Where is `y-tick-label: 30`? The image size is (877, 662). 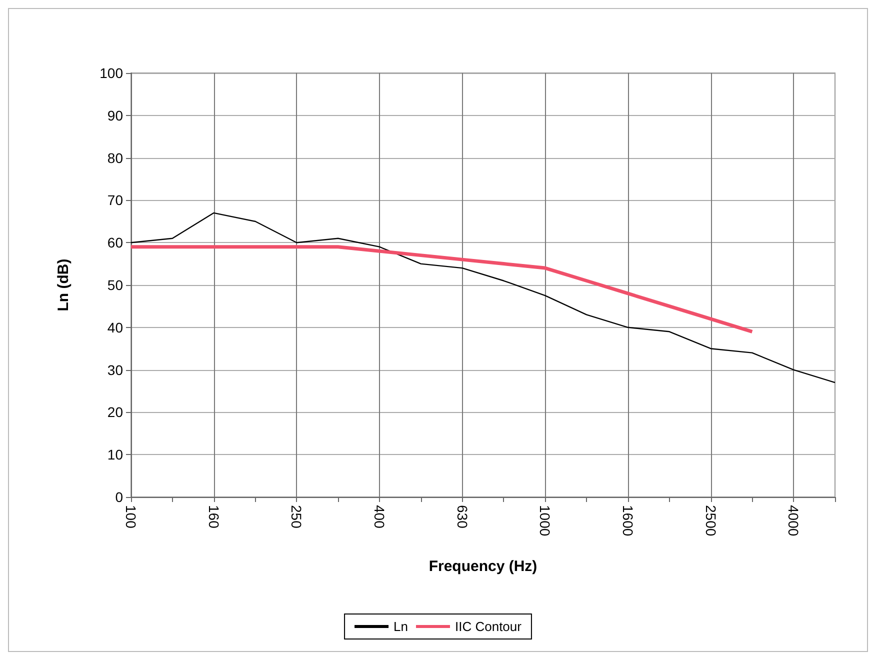
y-tick-label: 30 is located at coordinates (115, 370).